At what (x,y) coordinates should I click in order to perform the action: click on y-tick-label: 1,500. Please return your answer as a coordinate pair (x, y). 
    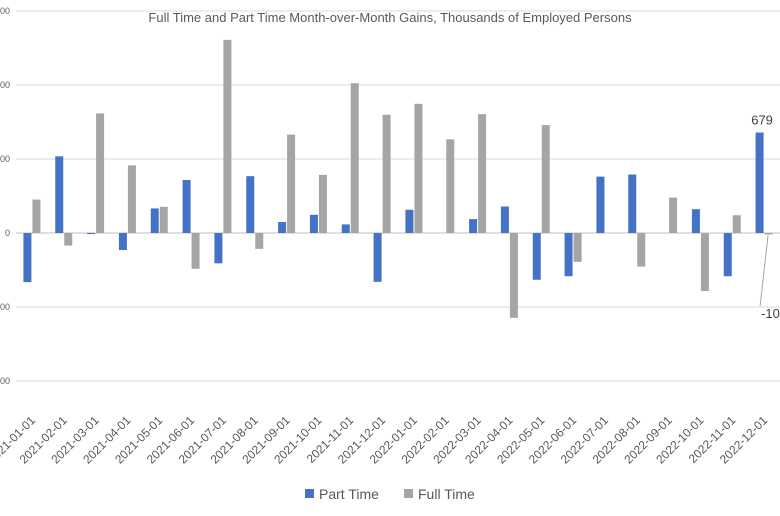
    Looking at the image, I should click on (5, 11).